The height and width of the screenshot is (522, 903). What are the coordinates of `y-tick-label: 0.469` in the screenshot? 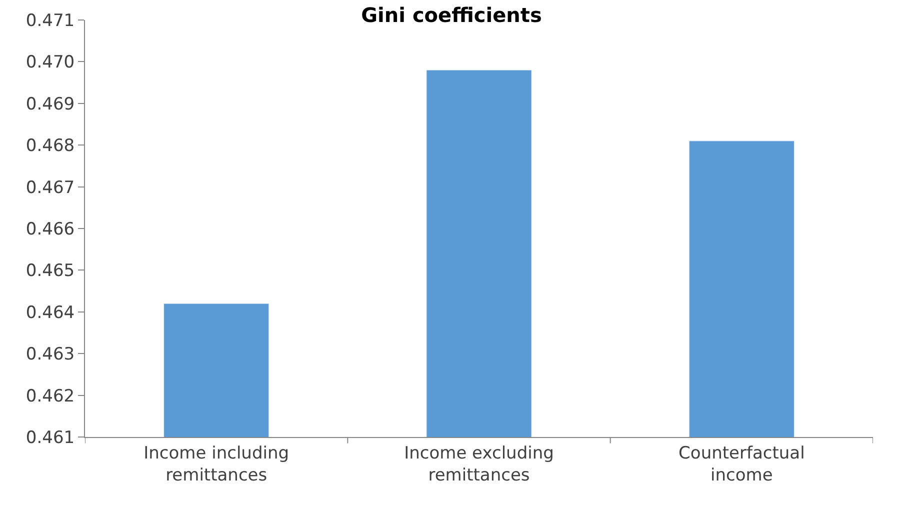 It's located at (50, 104).